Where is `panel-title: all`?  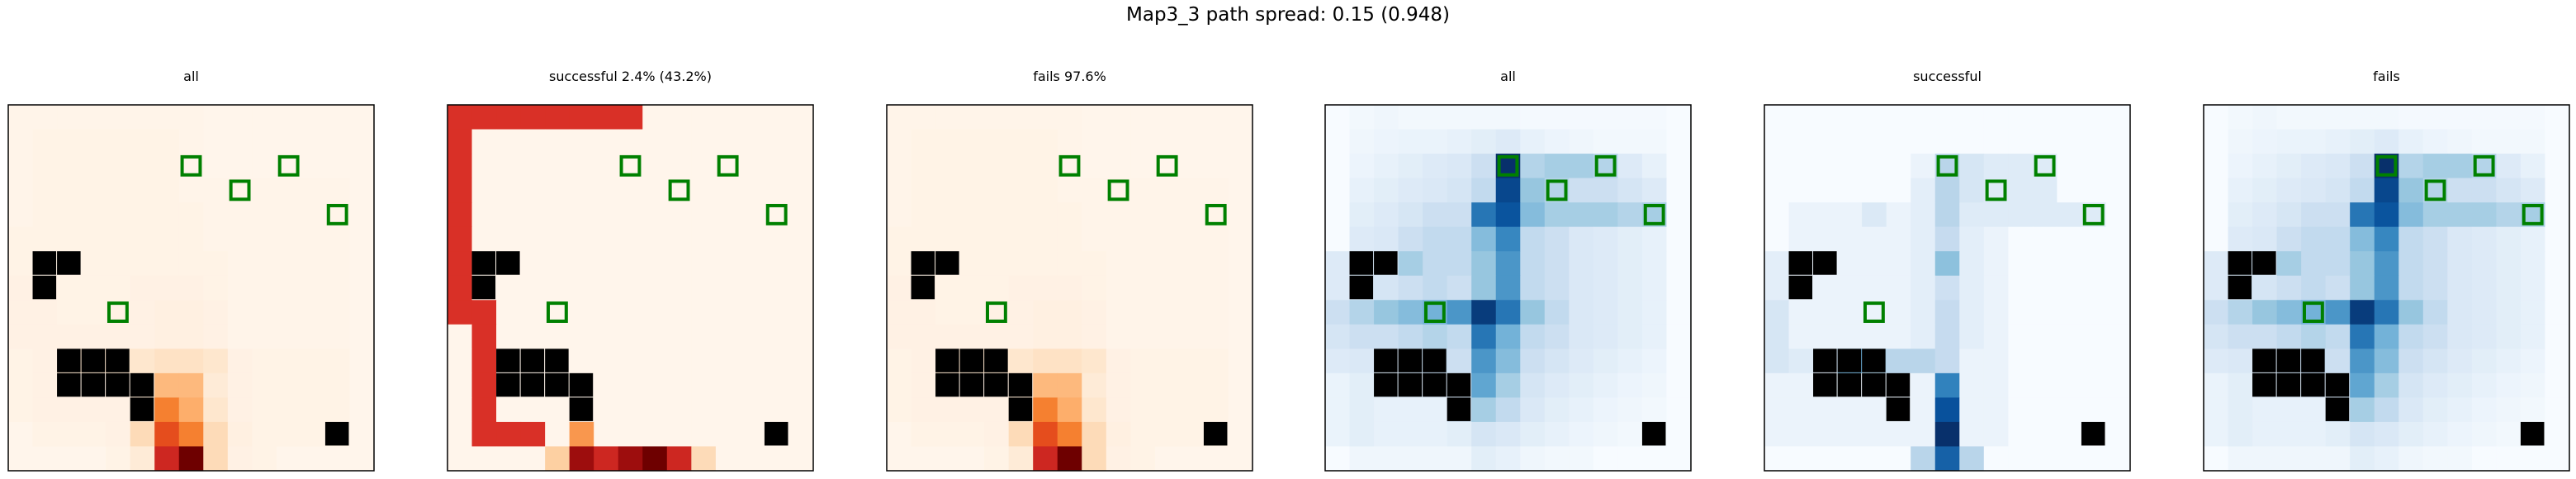
panel-title: all is located at coordinates (191, 77).